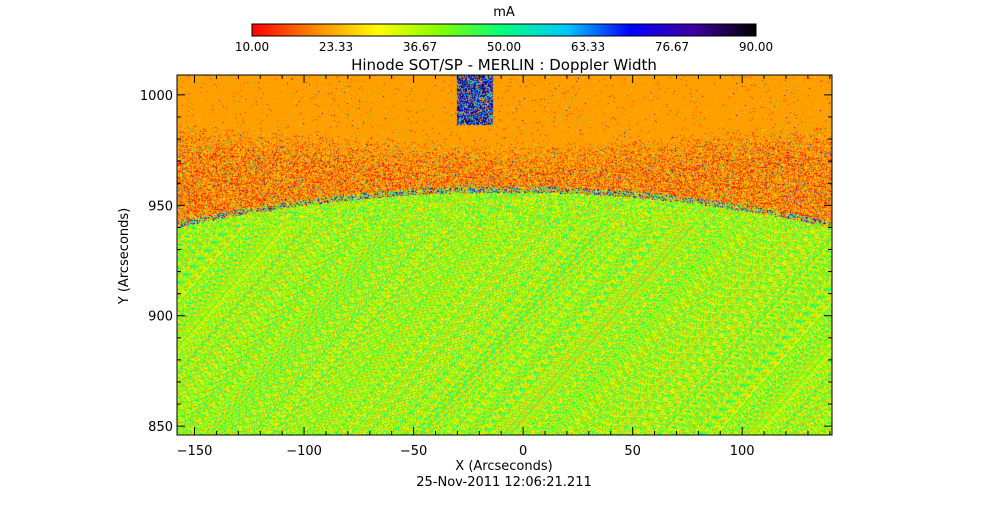  What do you see at coordinates (742, 451) in the screenshot?
I see `x-tick-label: 100` at bounding box center [742, 451].